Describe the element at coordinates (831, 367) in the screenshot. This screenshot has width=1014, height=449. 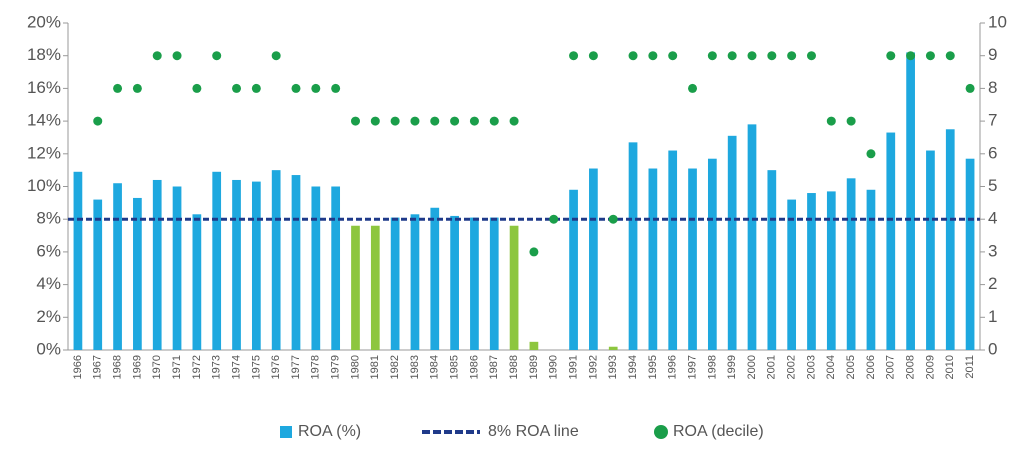
I see `x-tick-label: 2004` at that location.